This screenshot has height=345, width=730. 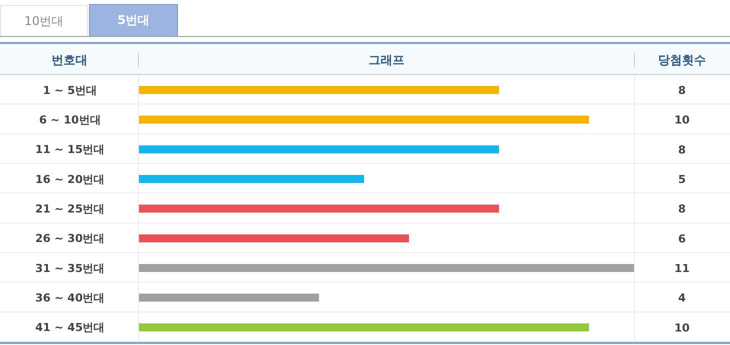 What do you see at coordinates (70, 268) in the screenshot?
I see `y-tick-label: 31 ~ 35번대` at bounding box center [70, 268].